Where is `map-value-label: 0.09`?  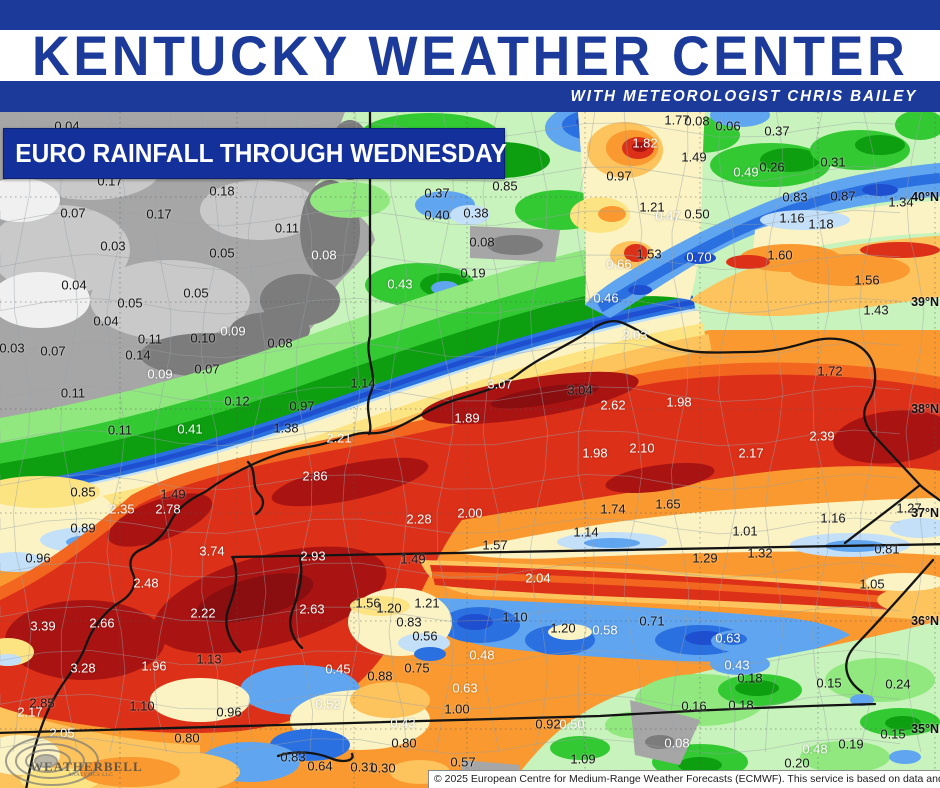
map-value-label: 0.09 is located at coordinates (160, 374).